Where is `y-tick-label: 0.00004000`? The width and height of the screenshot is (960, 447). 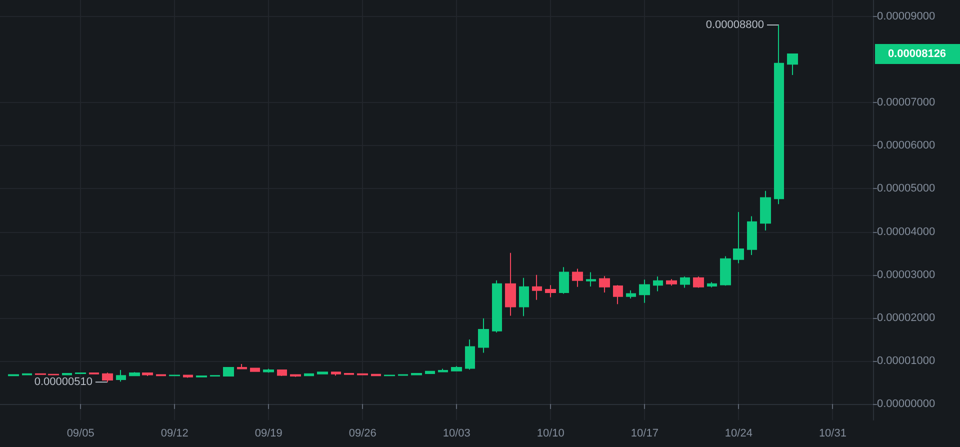
y-tick-label: 0.00004000 is located at coordinates (906, 232).